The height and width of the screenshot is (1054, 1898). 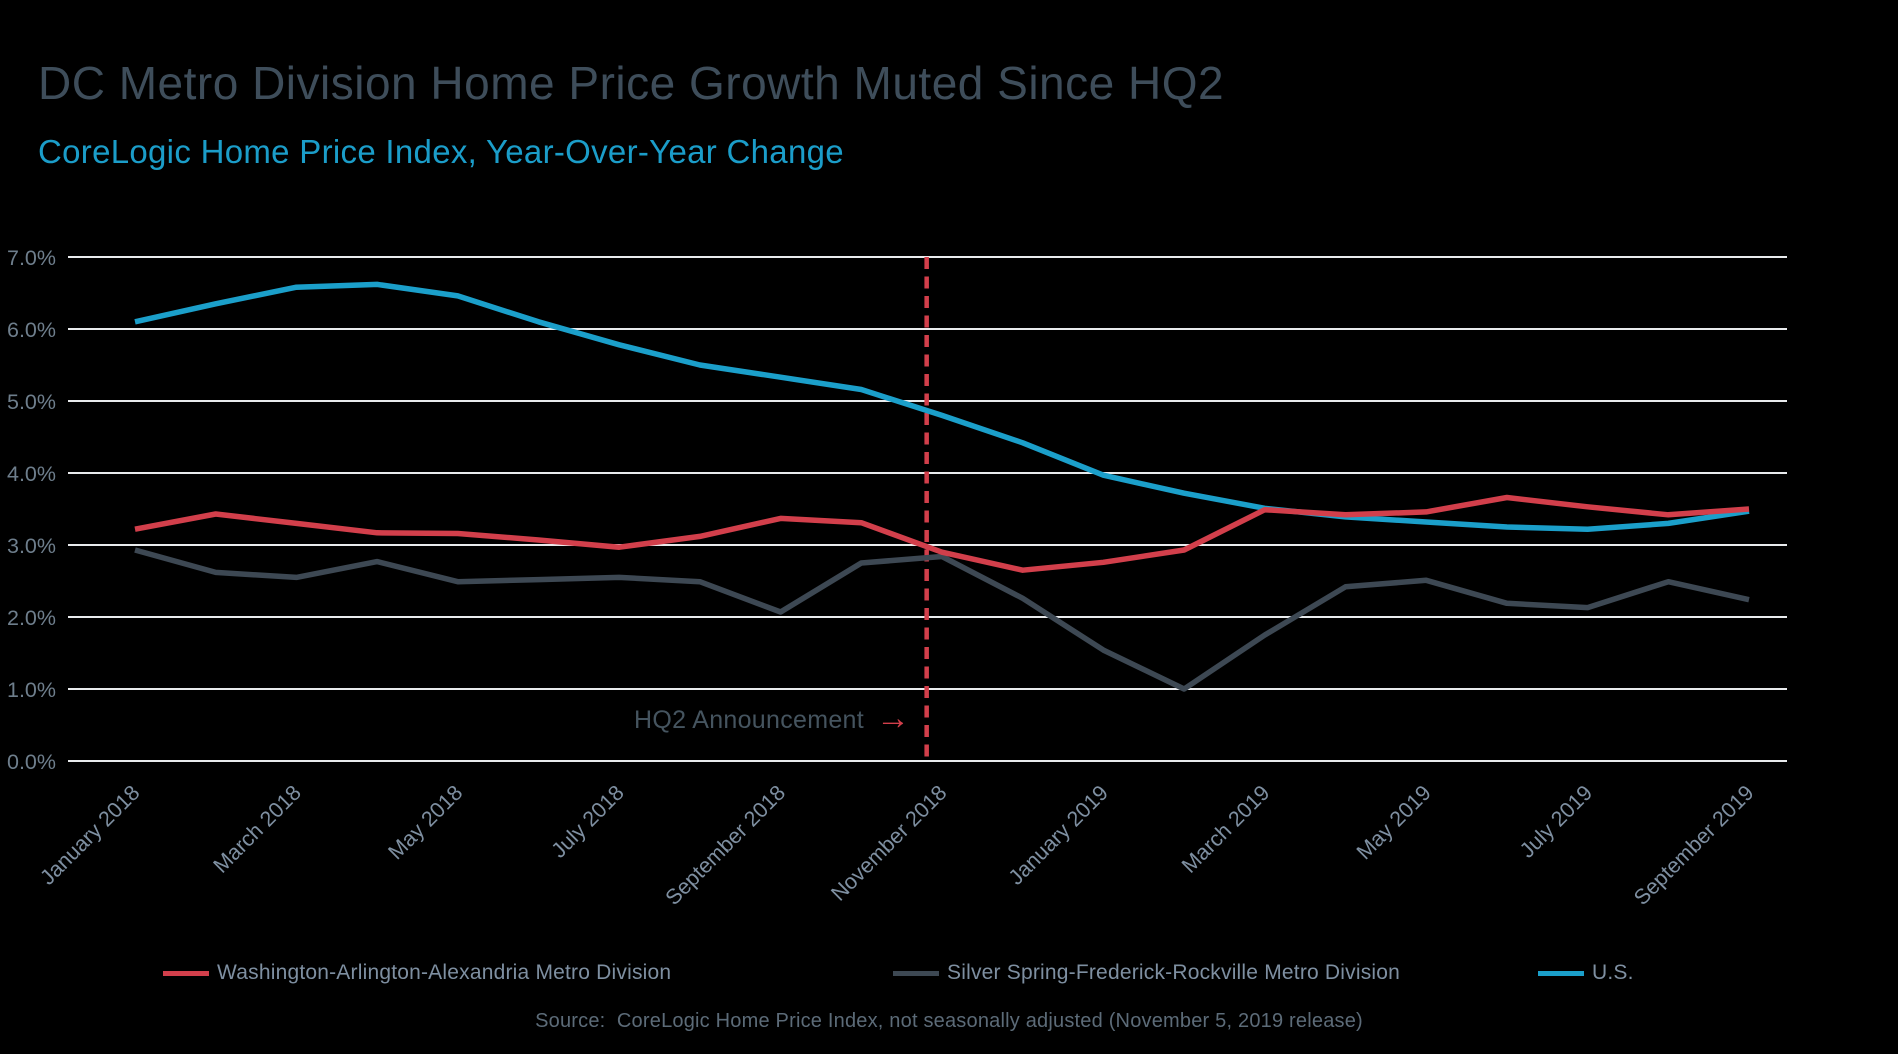 I want to click on series-line-washington, so click(x=942, y=533).